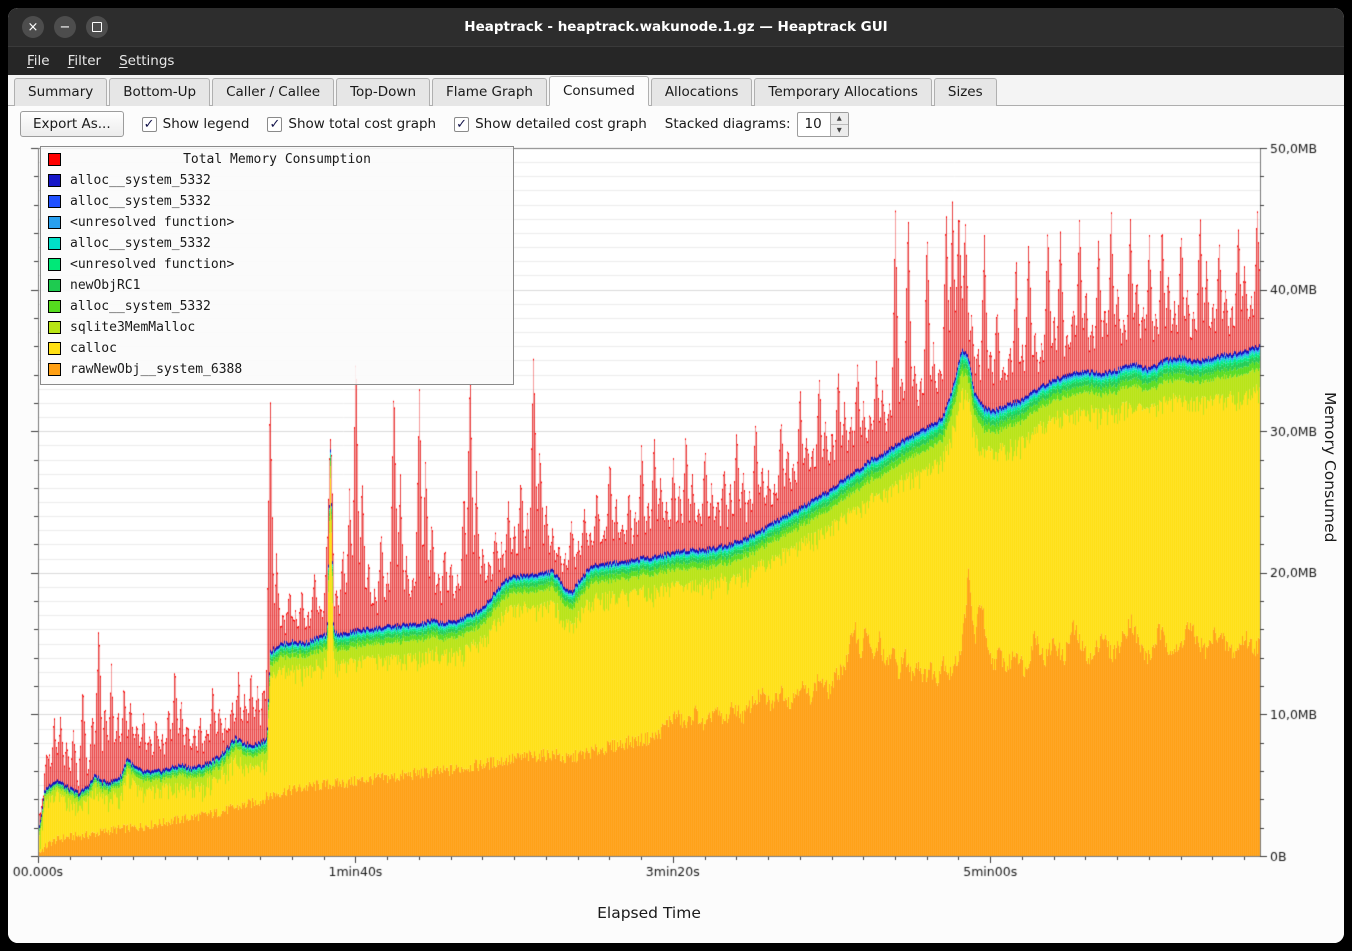  I want to click on tab-caller-callee: Caller / Callee, so click(273, 92).